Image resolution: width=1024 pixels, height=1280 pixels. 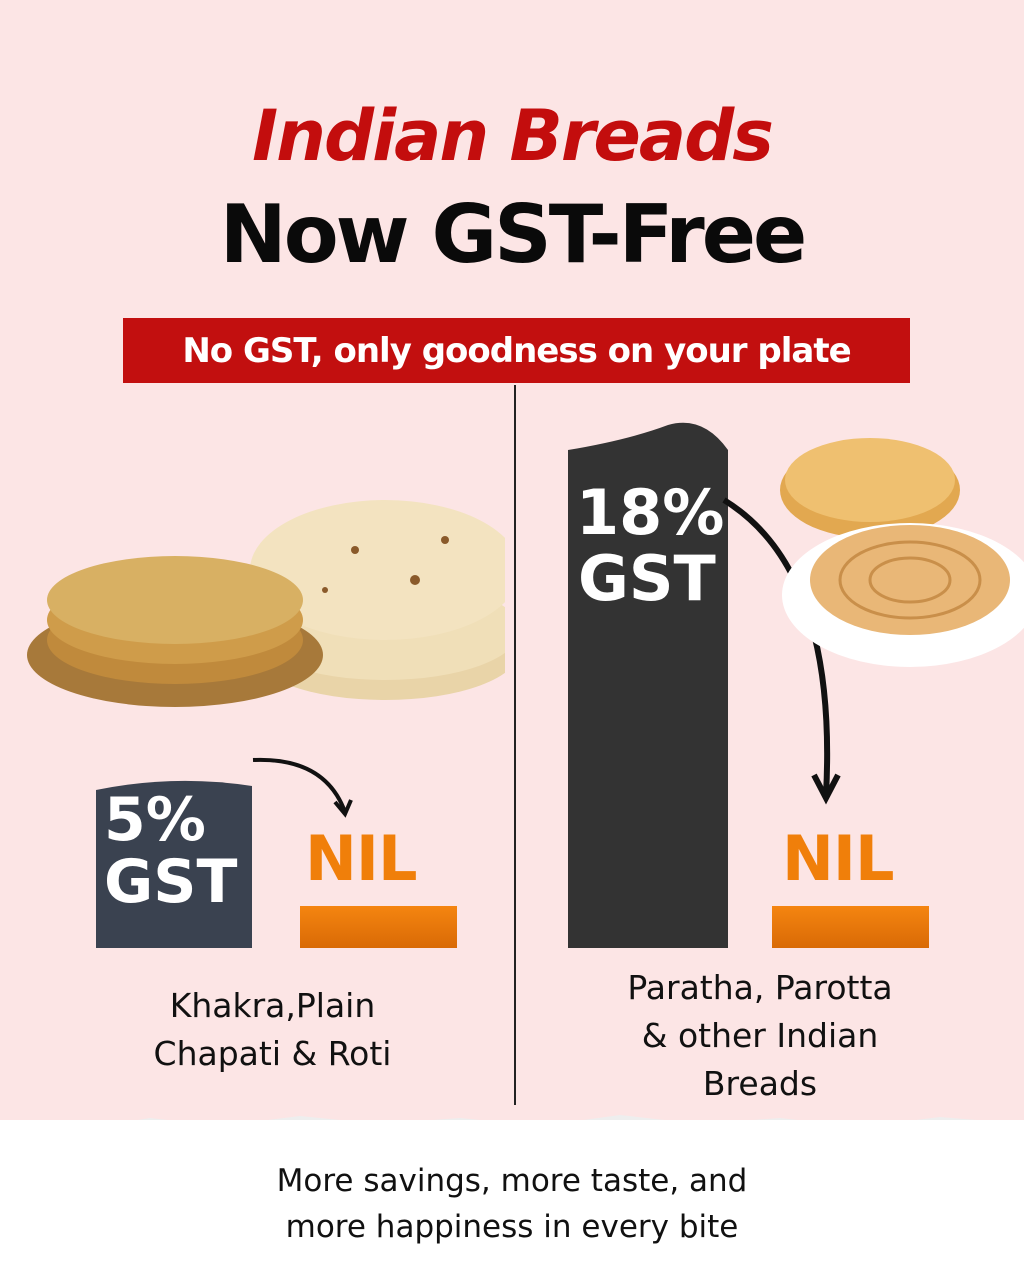 What do you see at coordinates (513, 234) in the screenshot?
I see `title-line-2: Now GST-Free` at bounding box center [513, 234].